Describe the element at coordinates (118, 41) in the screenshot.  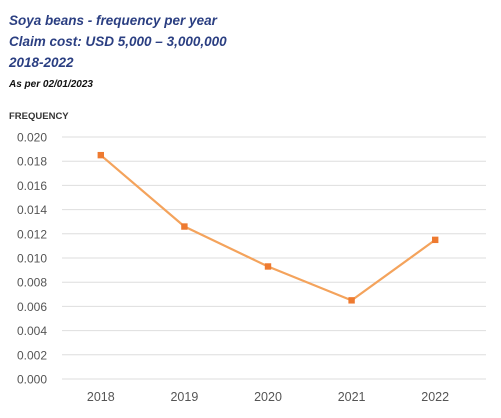
I see `chart-subtitle: Claim cost: USD 5,000 – 3,000,000` at that location.